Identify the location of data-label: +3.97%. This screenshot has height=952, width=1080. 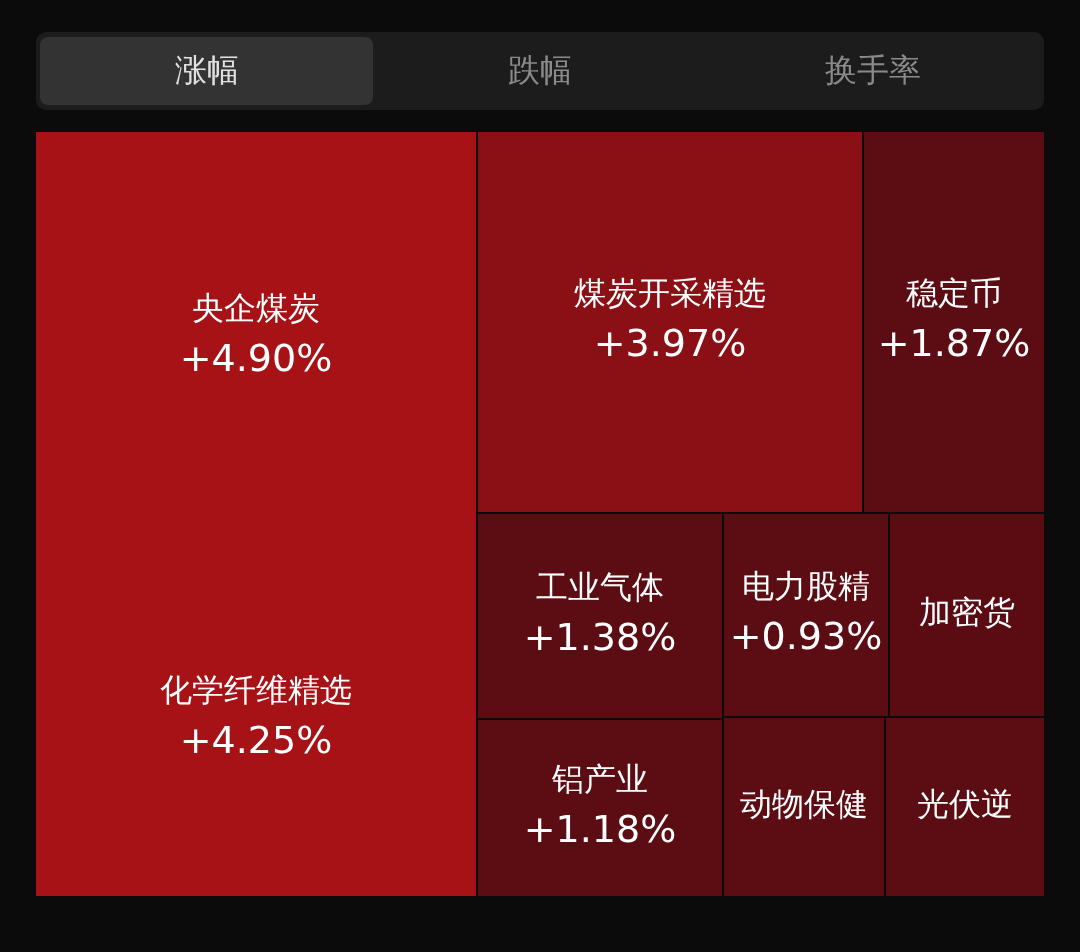
(670, 342).